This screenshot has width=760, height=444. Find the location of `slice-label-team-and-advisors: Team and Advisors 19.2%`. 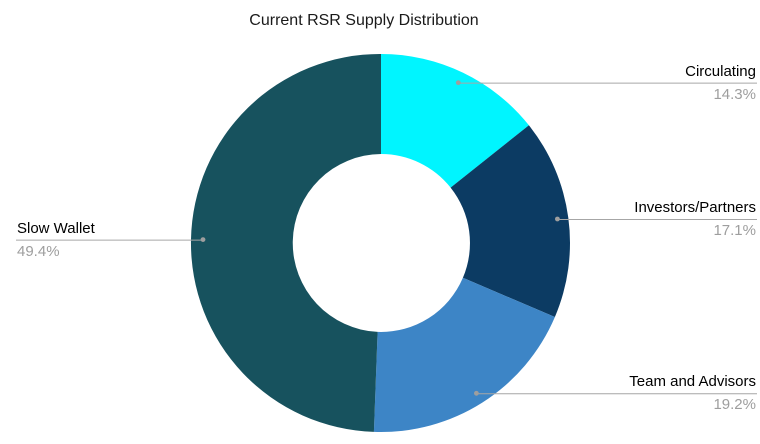

slice-label-team-and-advisors: Team and Advisors 19.2% is located at coordinates (646, 393).